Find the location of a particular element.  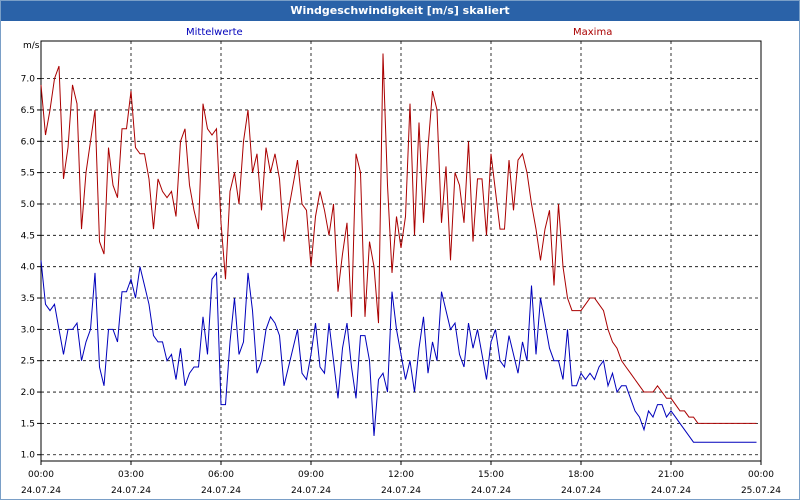

x-tick-time: 09:00 is located at coordinates (311, 475).